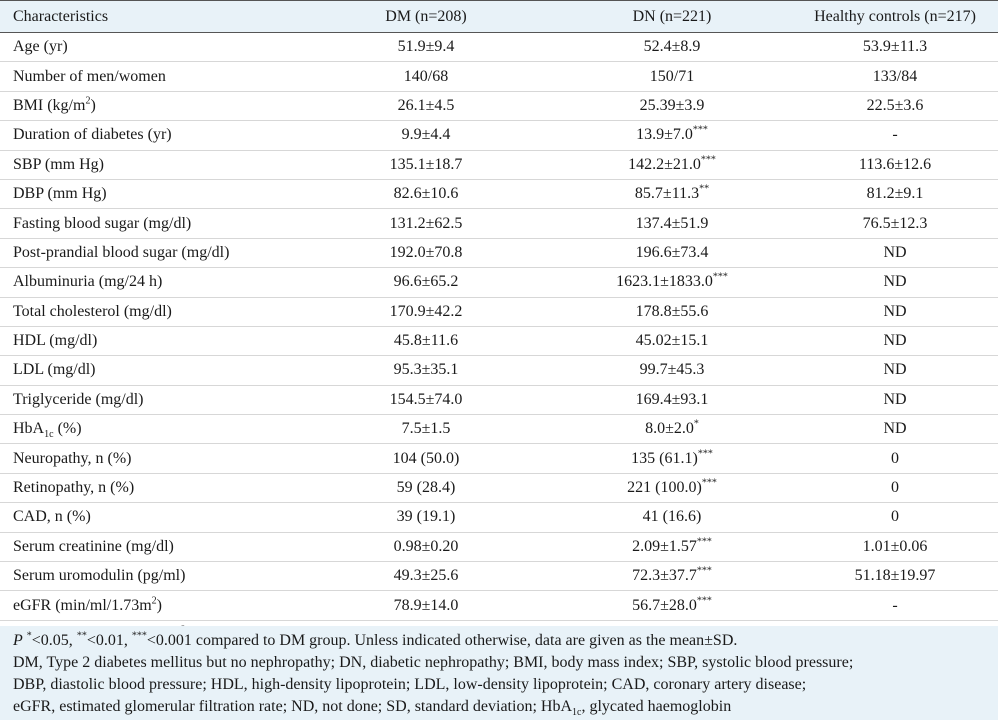  What do you see at coordinates (29, 429) in the screenshot?
I see `row-label-text: HbA` at bounding box center [29, 429].